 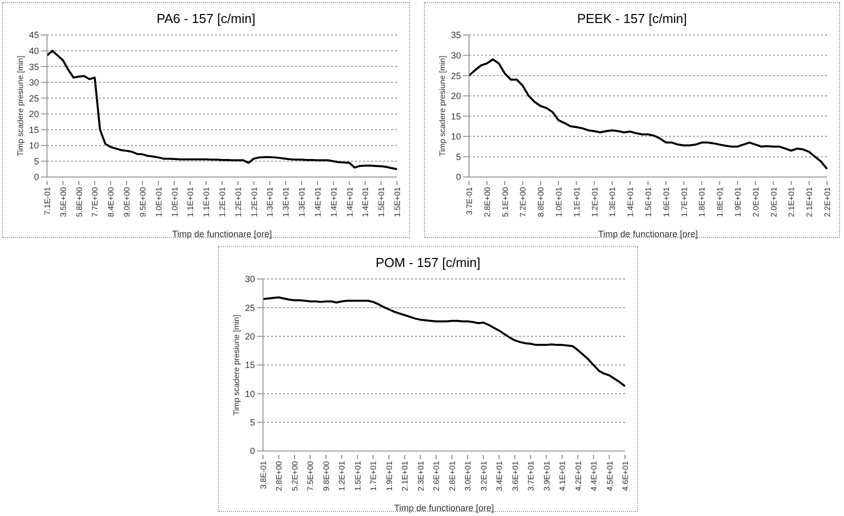 What do you see at coordinates (421, 476) in the screenshot?
I see `x-tick-label: 2.3E+01` at bounding box center [421, 476].